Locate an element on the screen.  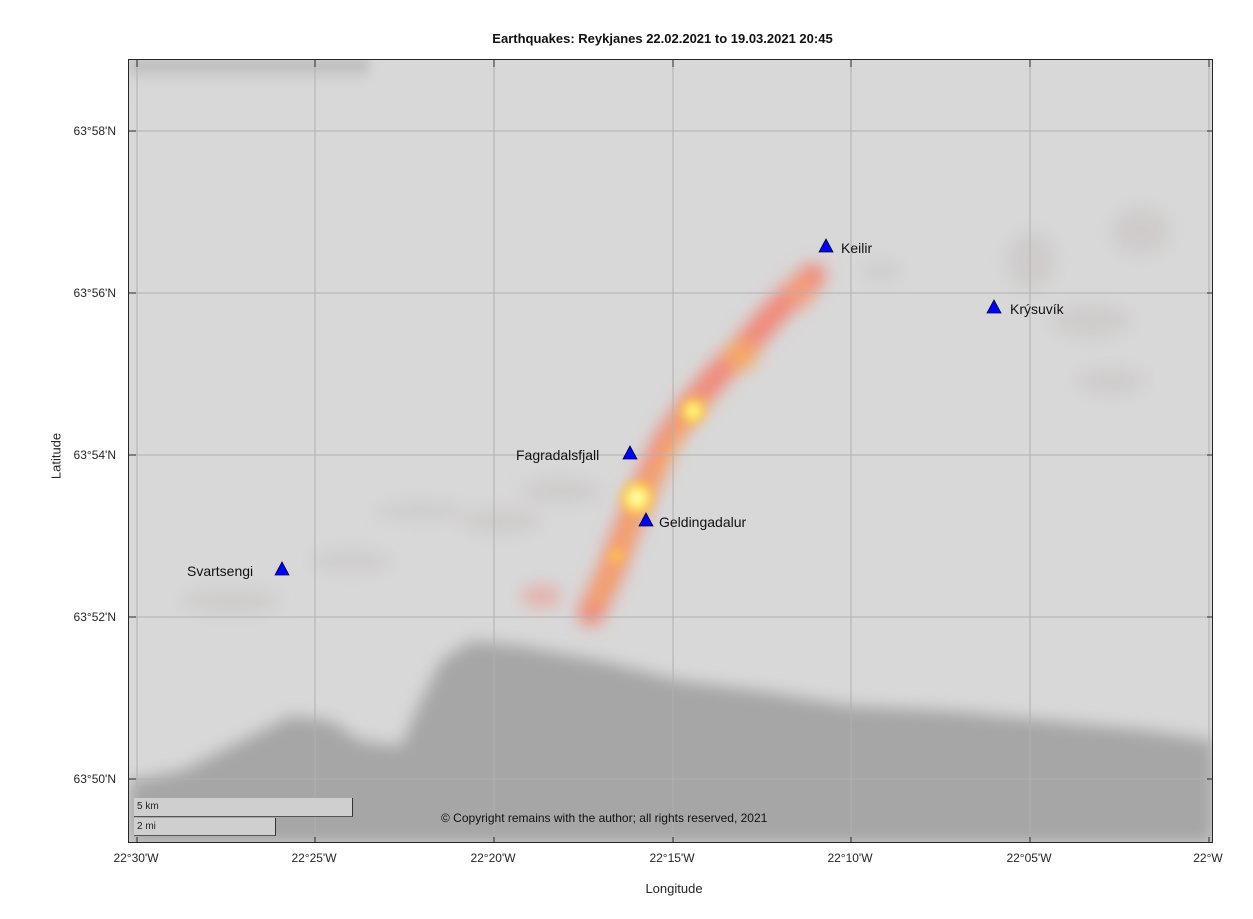
xtick-label: 22°05'W is located at coordinates (1029, 858).